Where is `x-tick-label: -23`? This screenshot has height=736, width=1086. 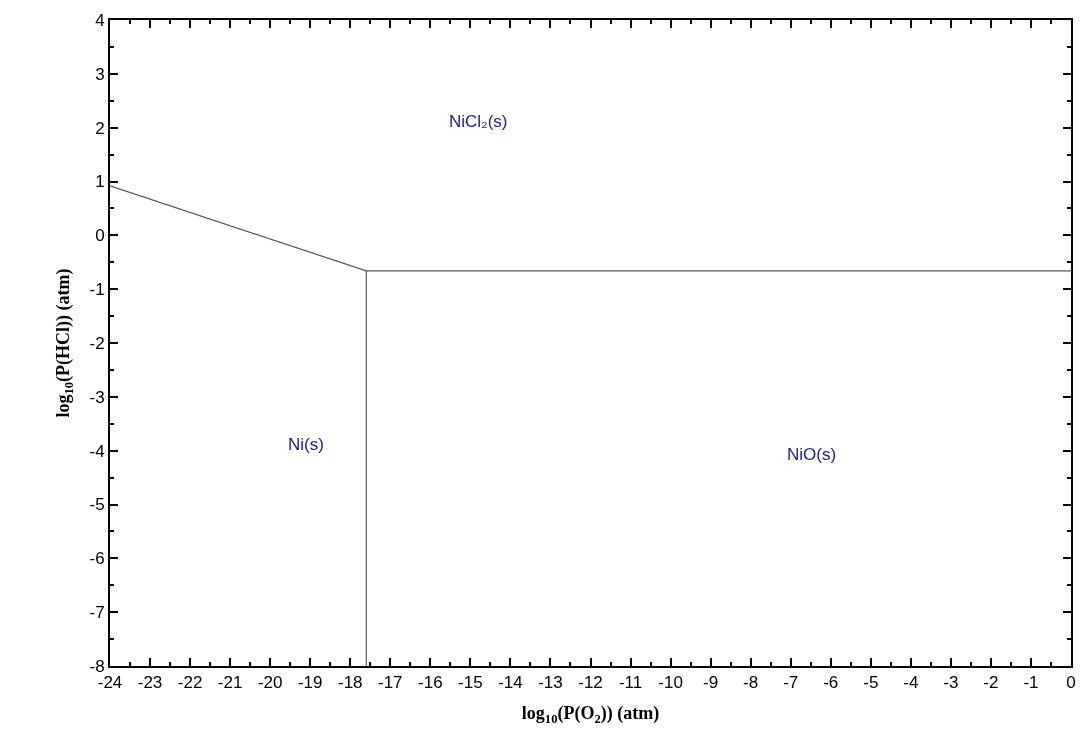 x-tick-label: -23 is located at coordinates (150, 683).